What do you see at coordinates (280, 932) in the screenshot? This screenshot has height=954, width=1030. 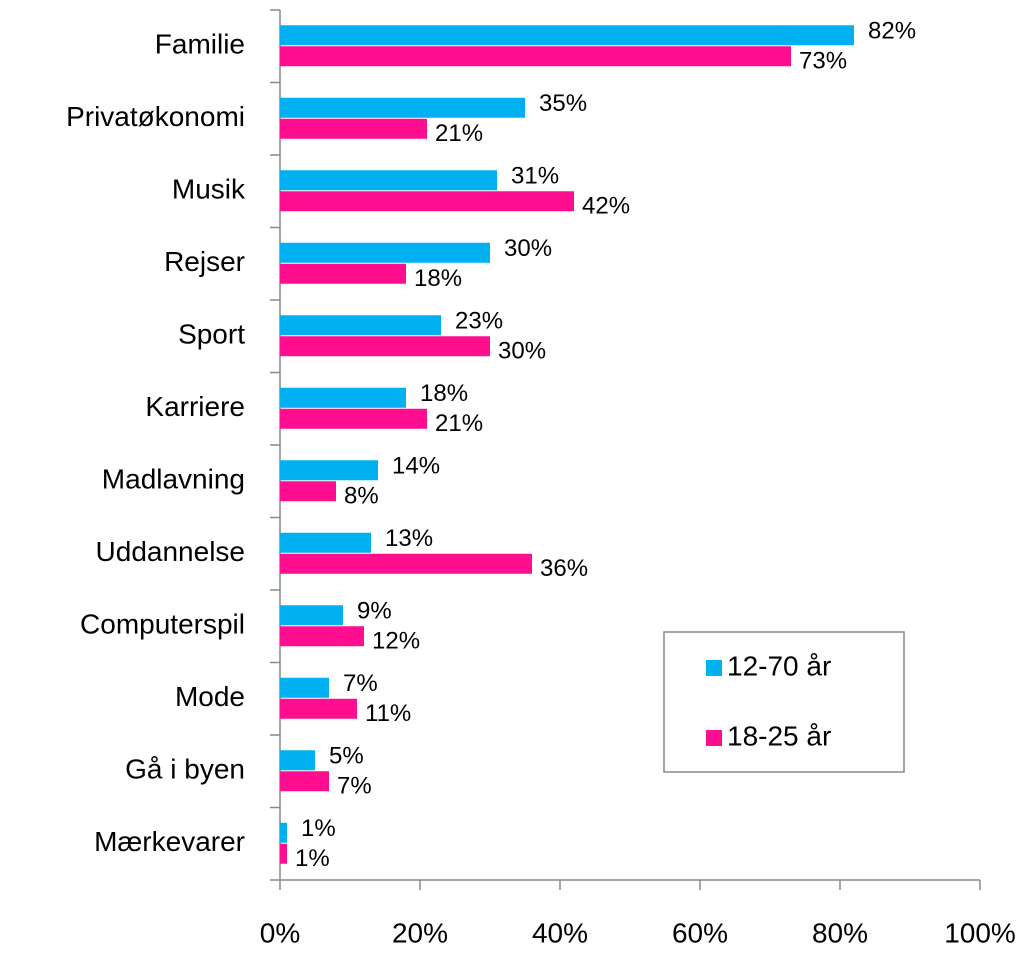 I see `x-tick-label: 0%` at bounding box center [280, 932].